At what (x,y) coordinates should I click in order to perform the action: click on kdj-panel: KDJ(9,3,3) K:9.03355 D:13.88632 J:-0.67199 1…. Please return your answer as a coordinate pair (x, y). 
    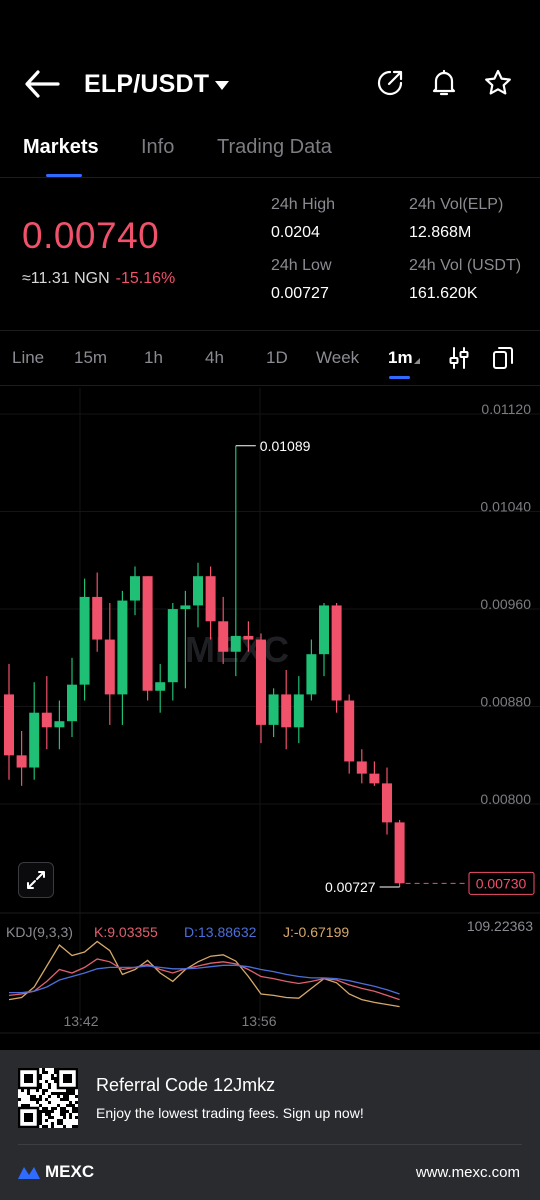
    Looking at the image, I should click on (269, 963).